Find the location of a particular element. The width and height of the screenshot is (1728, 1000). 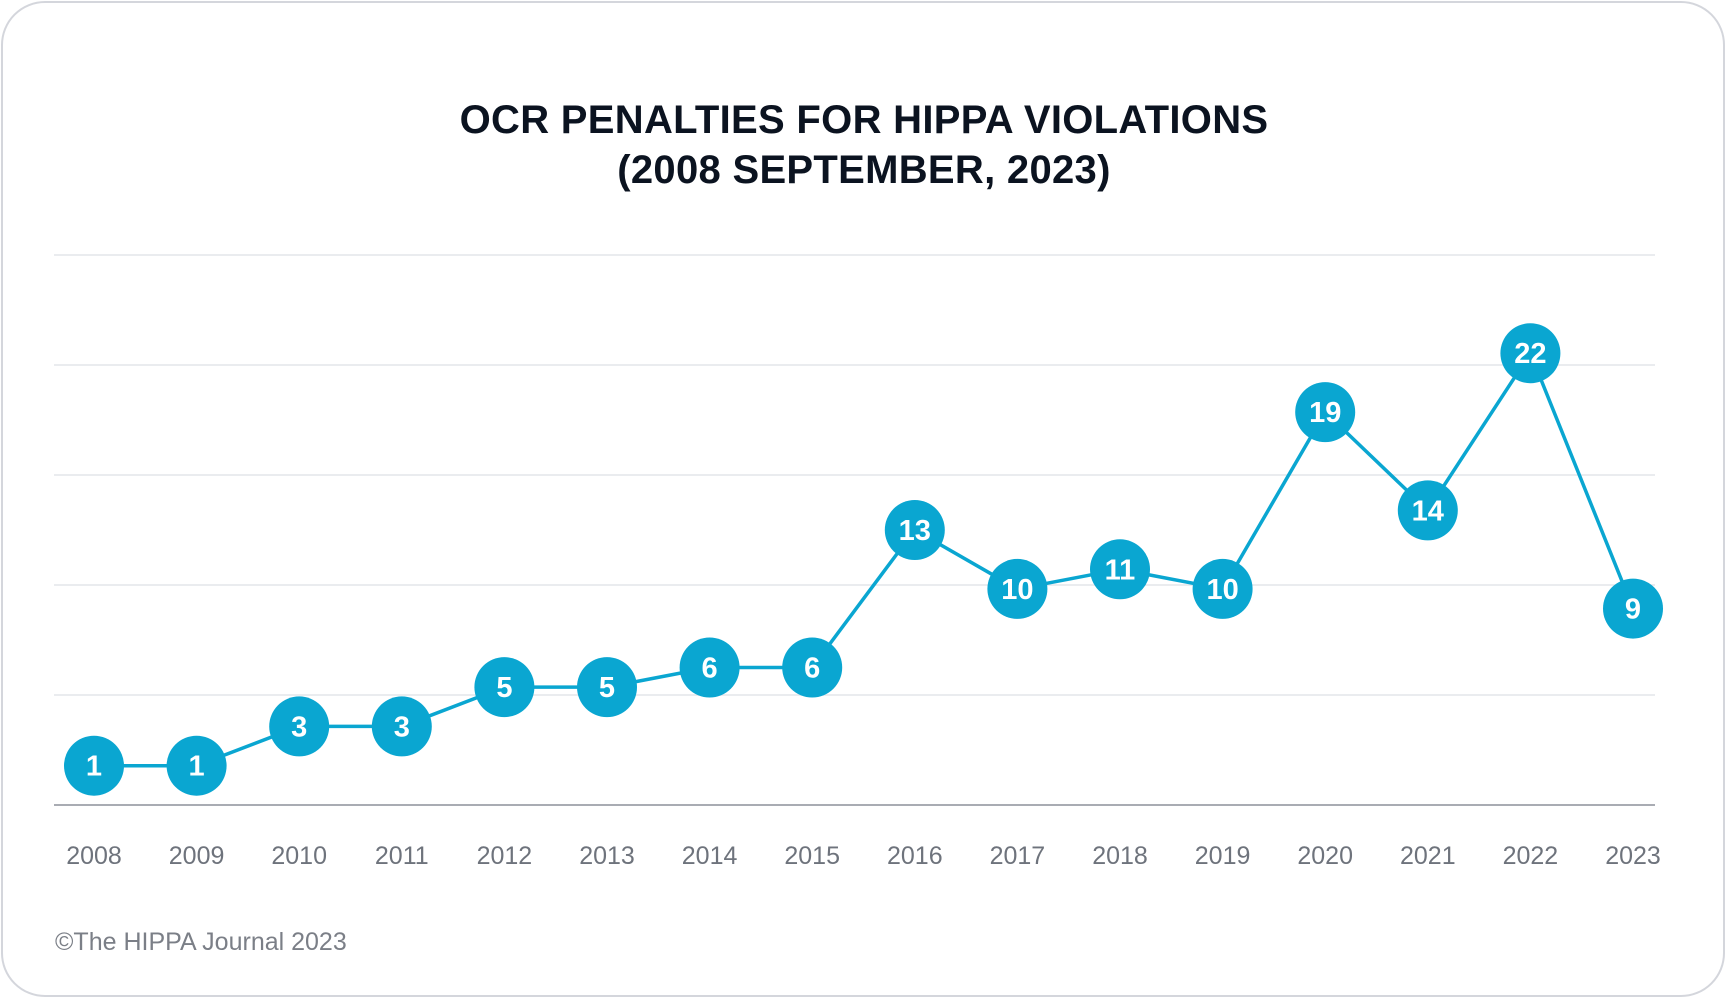

x-tick-label: 2016 is located at coordinates (915, 856).